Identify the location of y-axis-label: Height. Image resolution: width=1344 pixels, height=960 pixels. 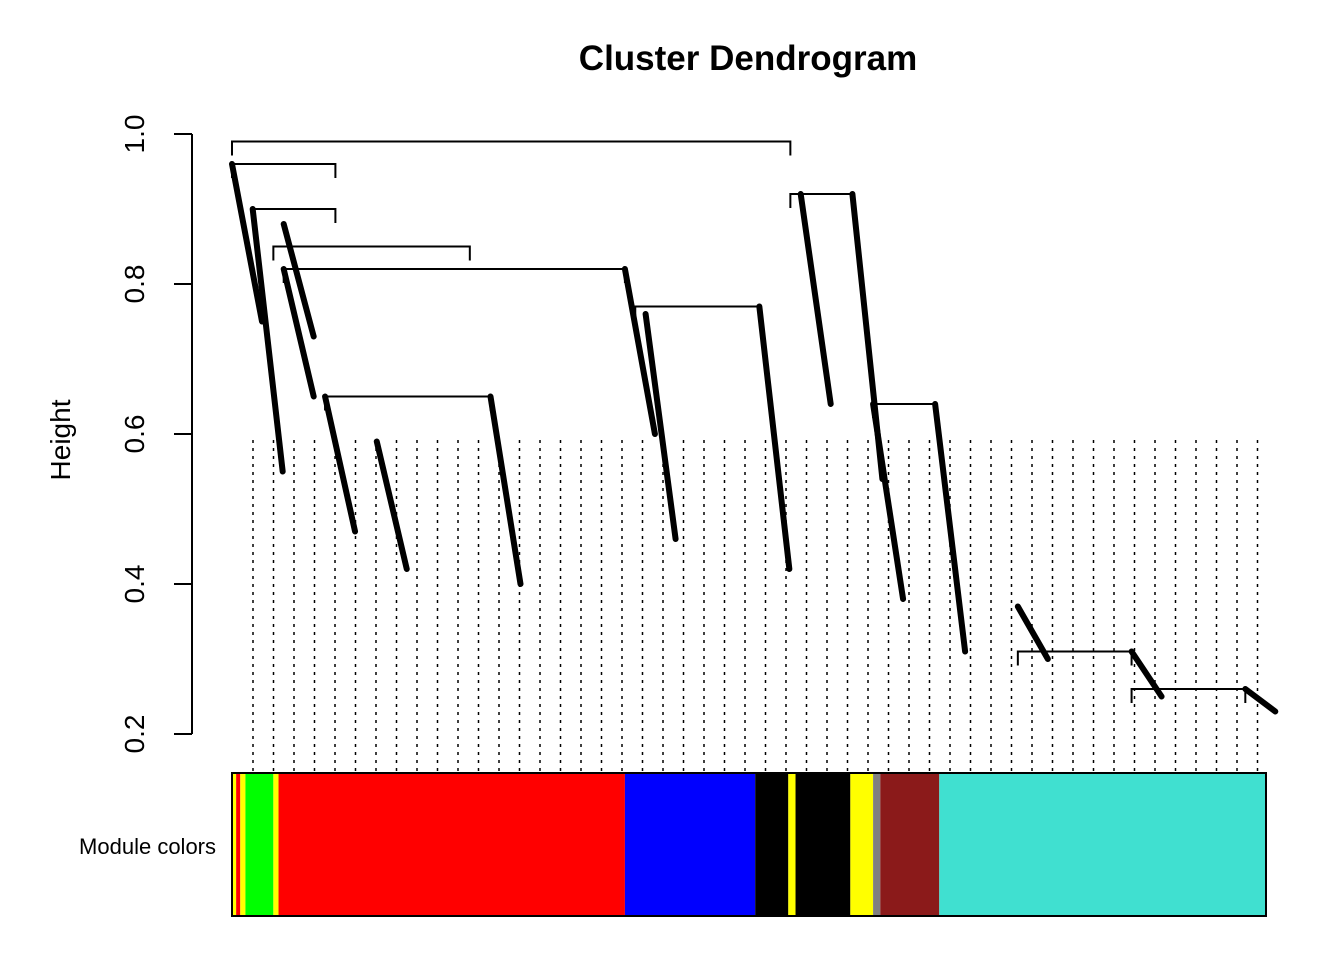
(60, 439).